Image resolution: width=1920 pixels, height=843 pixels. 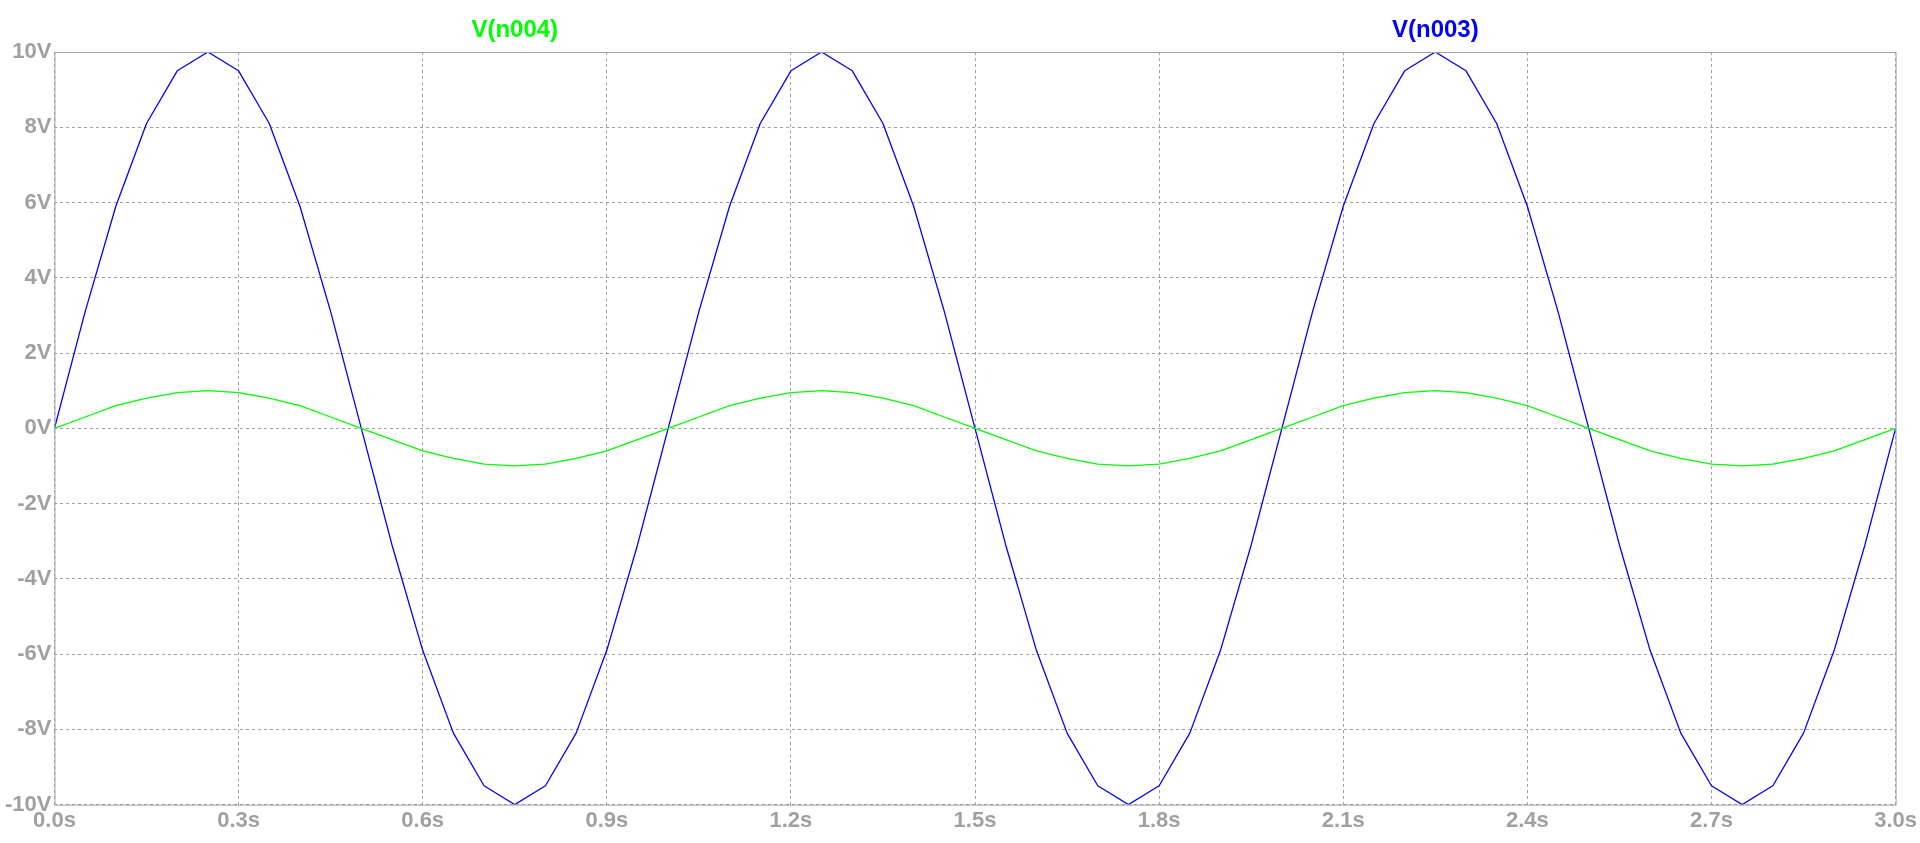 What do you see at coordinates (34, 653) in the screenshot?
I see `y-tick-label: -6V` at bounding box center [34, 653].